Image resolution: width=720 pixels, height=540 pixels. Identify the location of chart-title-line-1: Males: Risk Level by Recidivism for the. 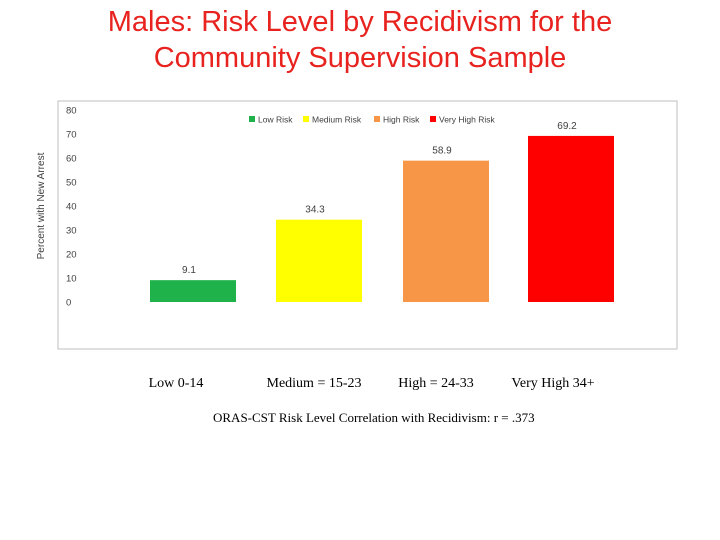
(360, 22).